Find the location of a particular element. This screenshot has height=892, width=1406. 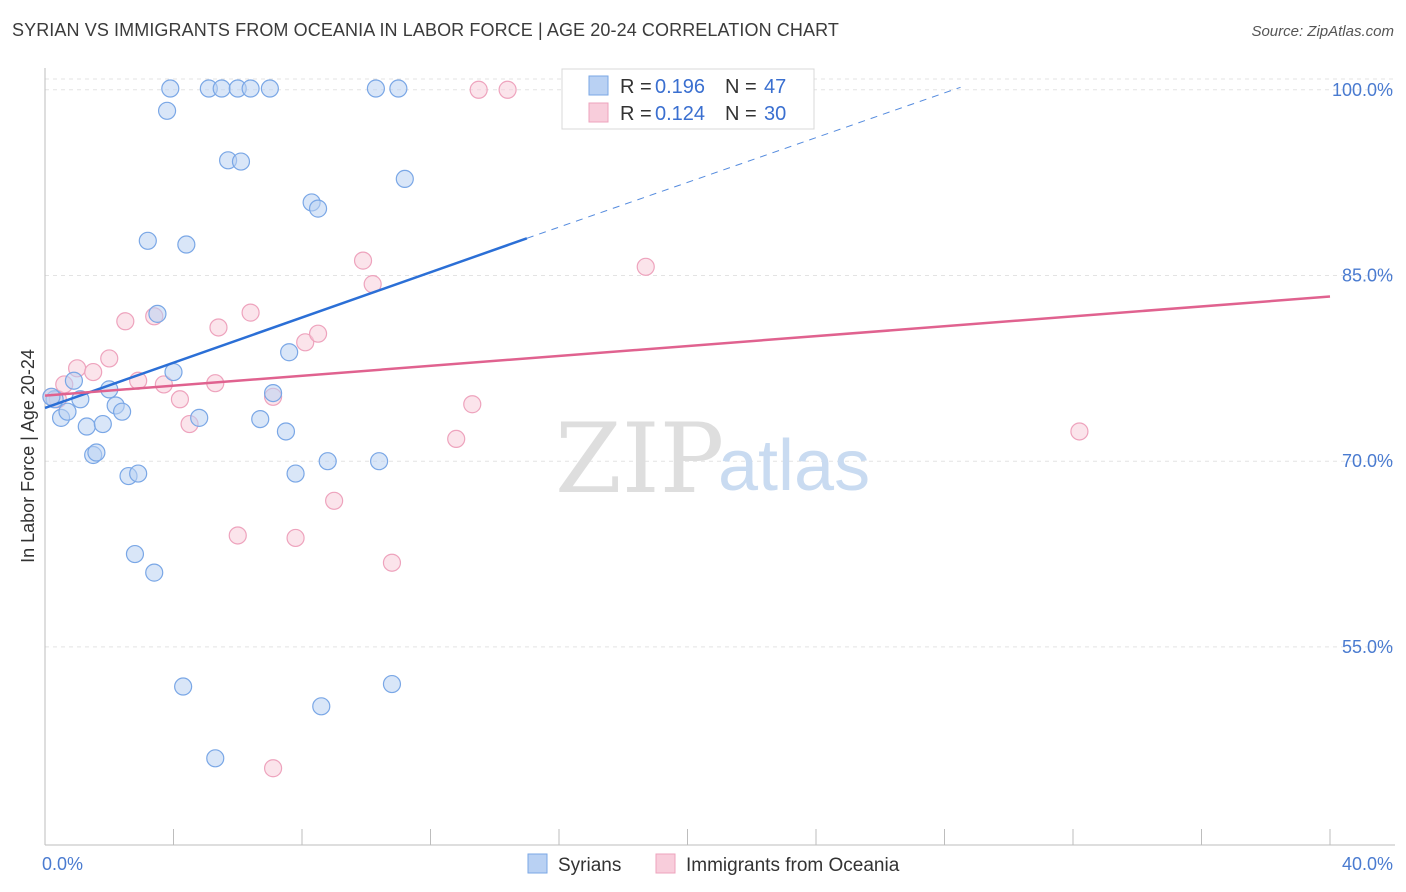

y-tick-label: 85.0% is located at coordinates (1367, 275).